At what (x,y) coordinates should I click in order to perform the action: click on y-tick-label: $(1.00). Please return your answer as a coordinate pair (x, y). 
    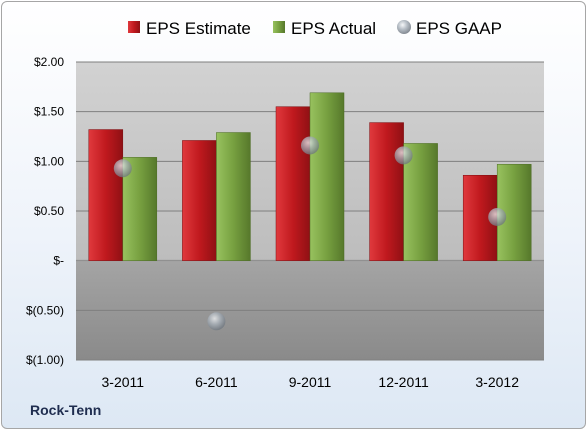
    Looking at the image, I should click on (45, 360).